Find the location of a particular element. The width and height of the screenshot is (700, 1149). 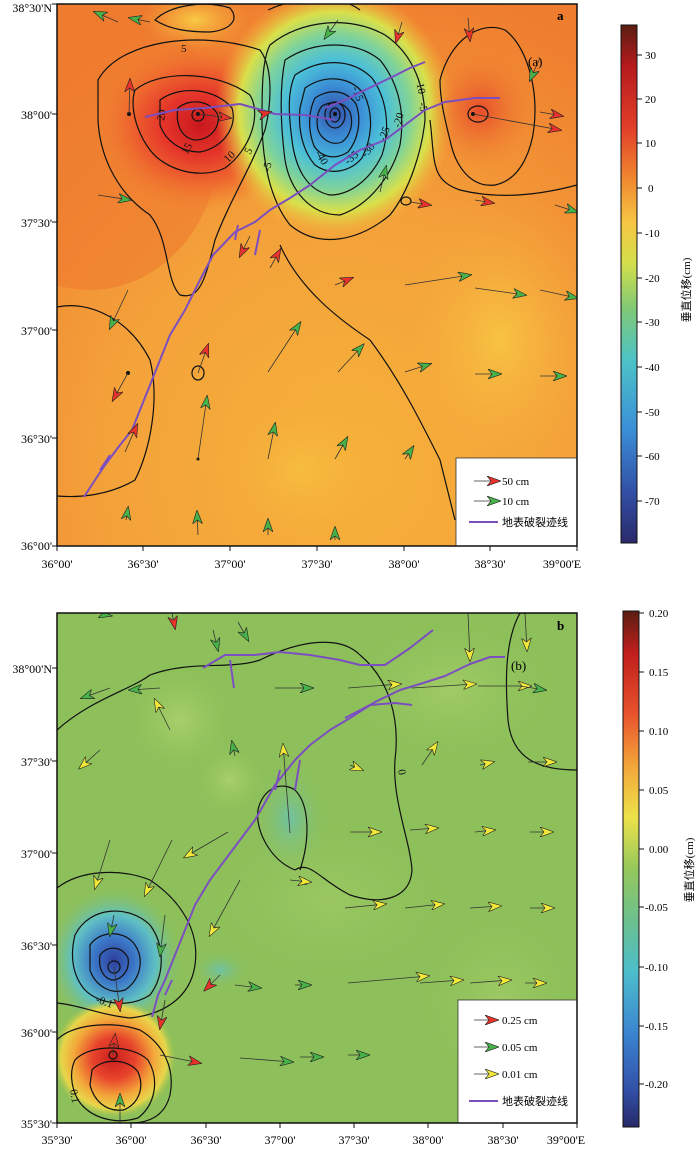

panel-a-colorbar-ticks: 30 20 10 0 -10 -20 -30 -40 -50 -60 -70 is located at coordinates (652, 279).